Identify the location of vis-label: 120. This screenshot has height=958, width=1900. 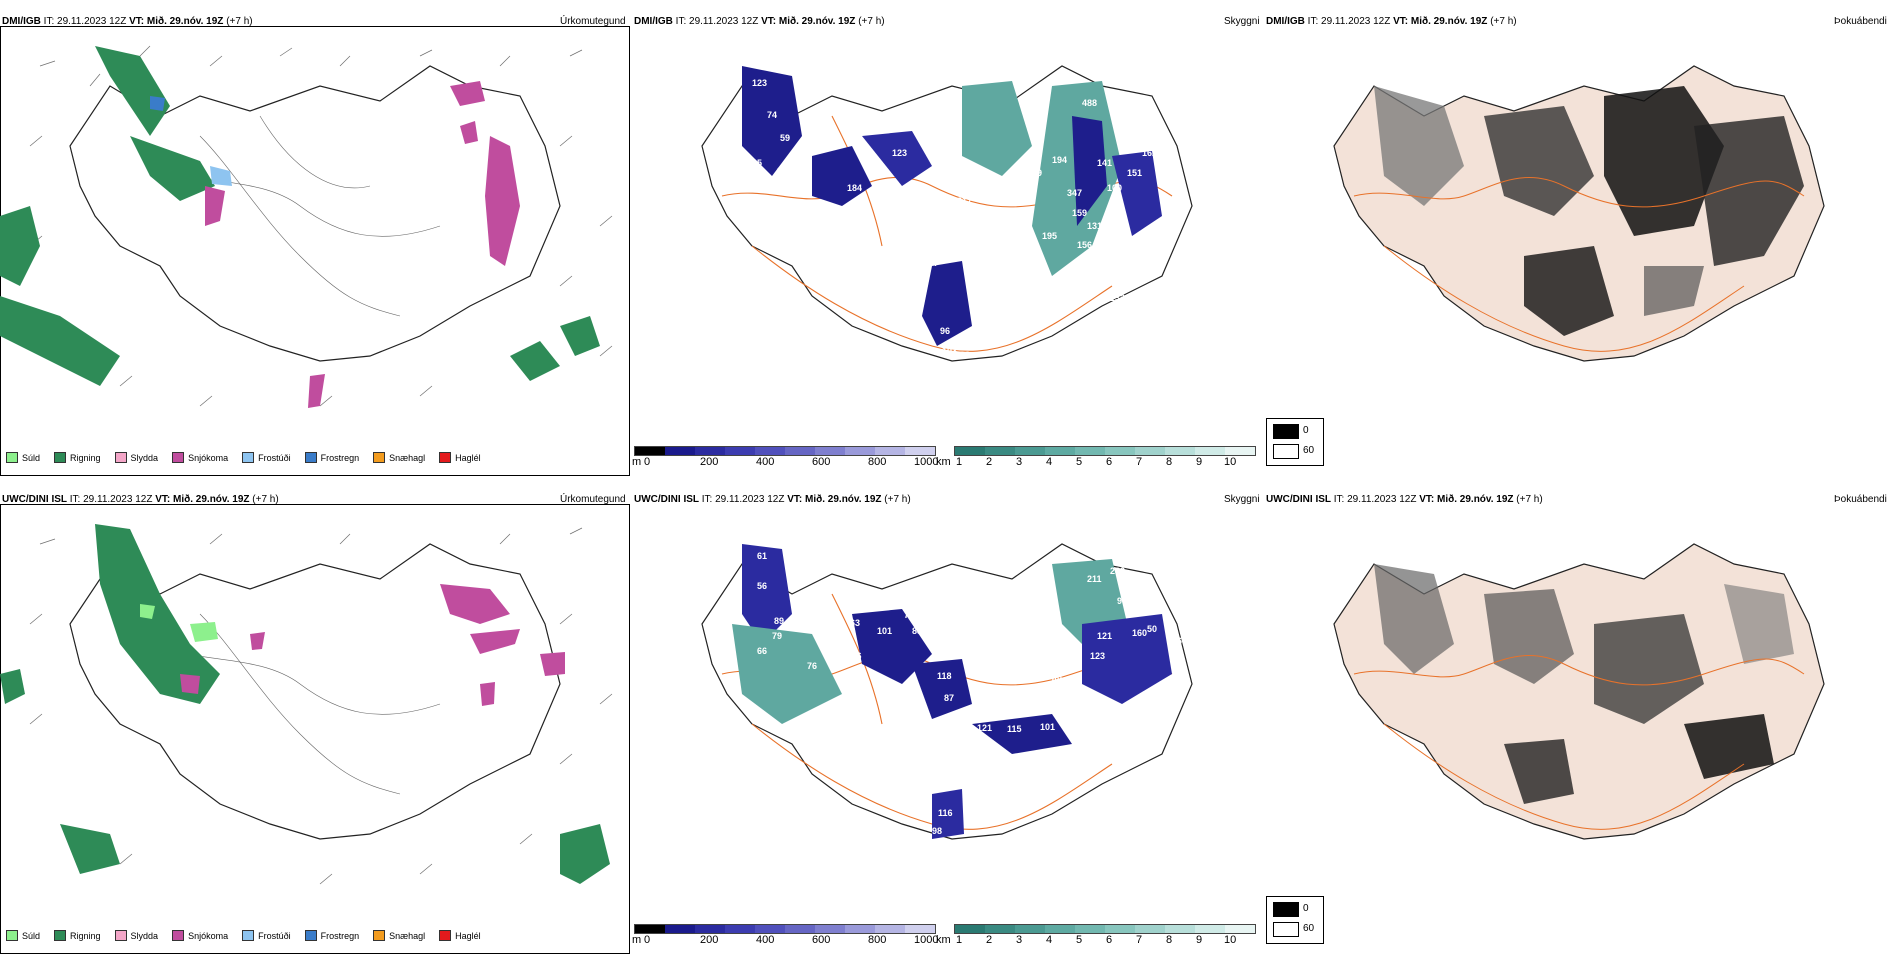
(1099, 281).